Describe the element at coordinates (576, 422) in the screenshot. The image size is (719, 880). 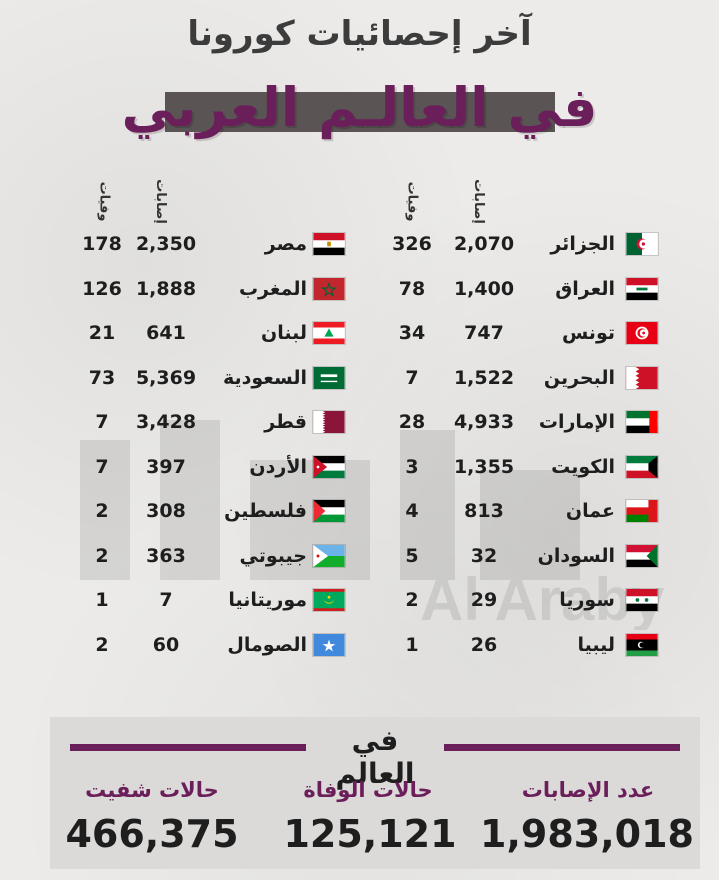
I see `country-name: الإمارات` at that location.